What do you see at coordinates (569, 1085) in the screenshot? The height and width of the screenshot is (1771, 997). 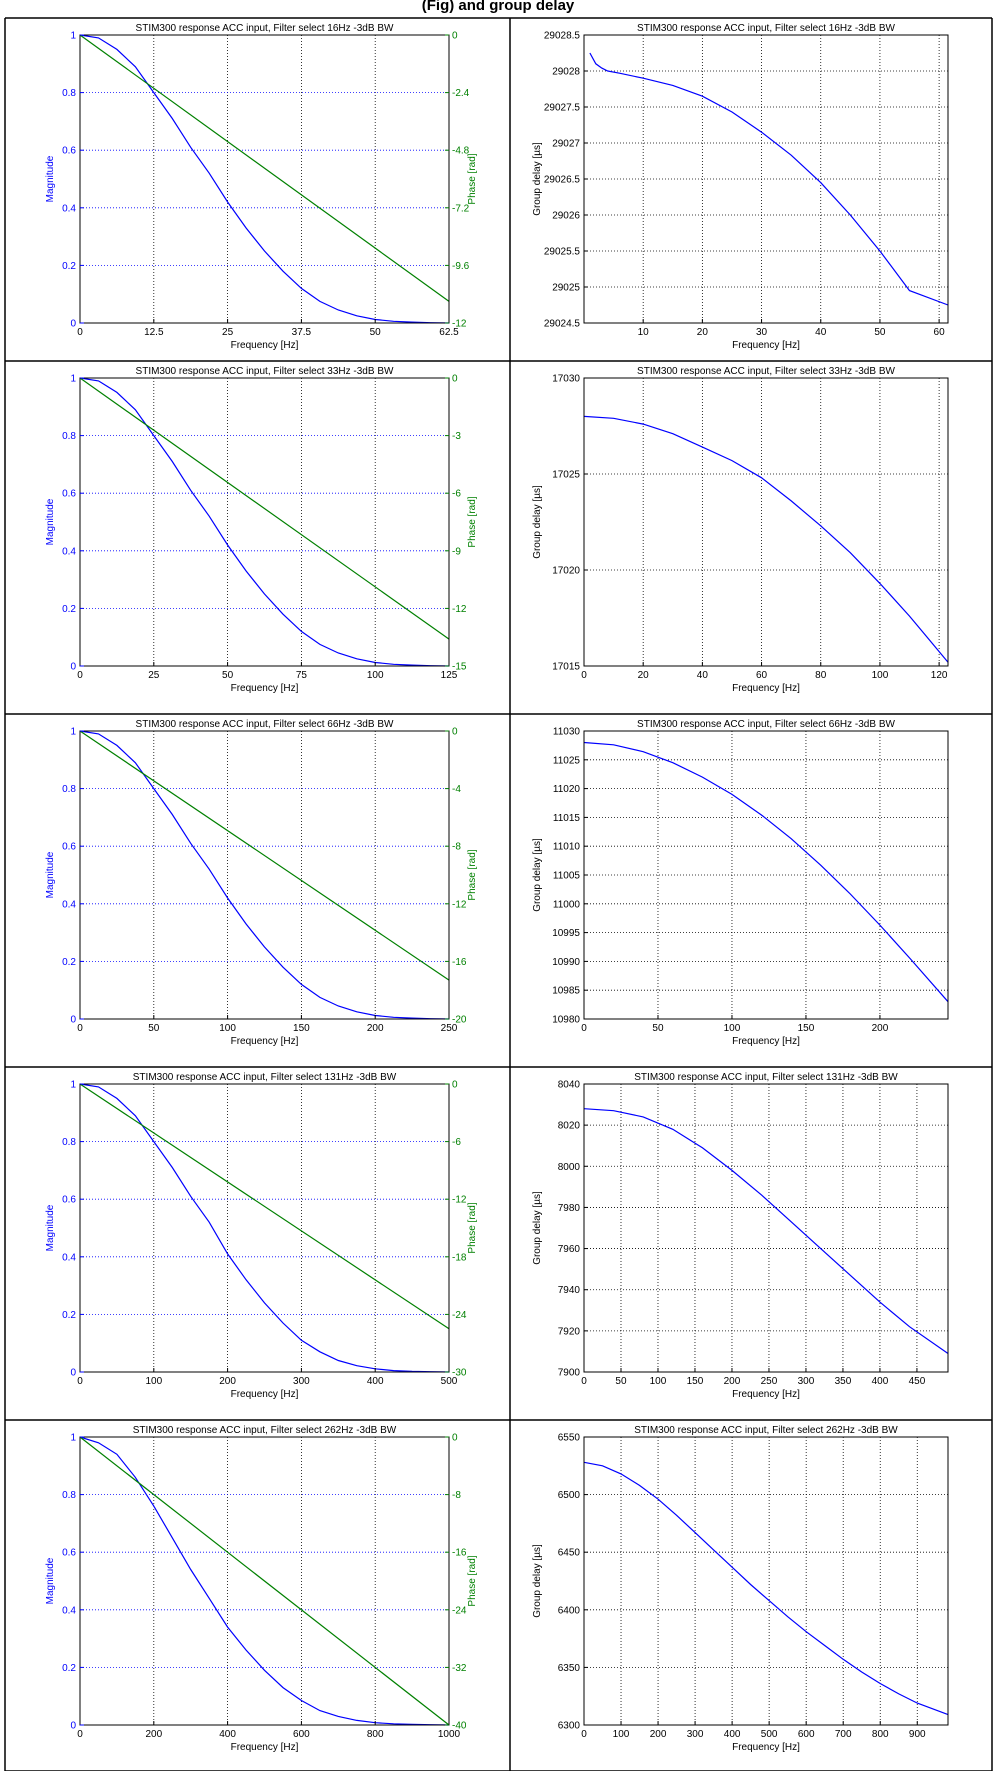 I see `y-tick-label: 8040` at bounding box center [569, 1085].